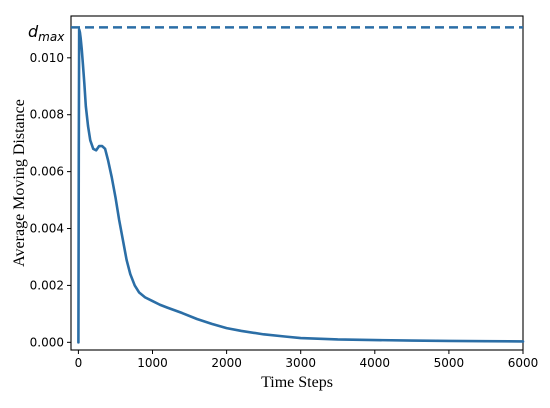 Image resolution: width=550 pixels, height=408 pixels. What do you see at coordinates (50, 200) in the screenshot?
I see `y-axis-ticks: 0.000 0.002 0.004 0.006 0.008 0.010` at bounding box center [50, 200].